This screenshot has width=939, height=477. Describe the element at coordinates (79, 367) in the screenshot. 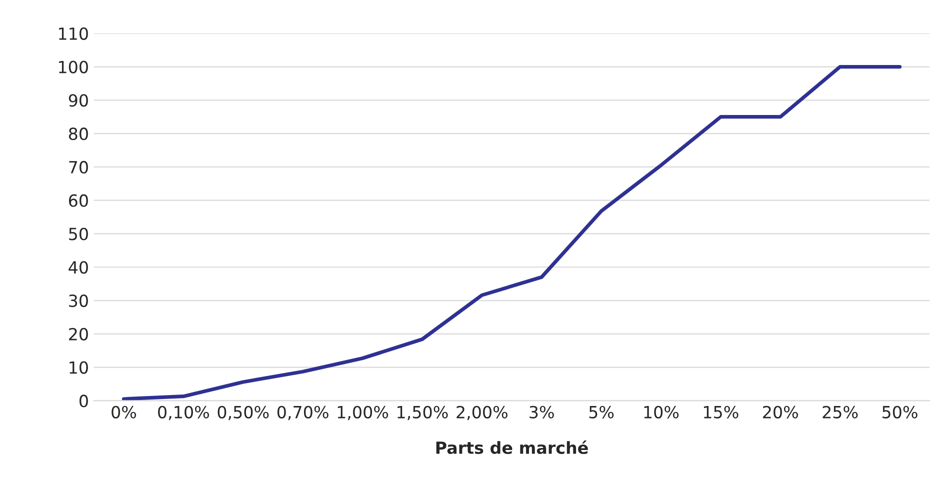

I see `y-tick-label: 10` at that location.